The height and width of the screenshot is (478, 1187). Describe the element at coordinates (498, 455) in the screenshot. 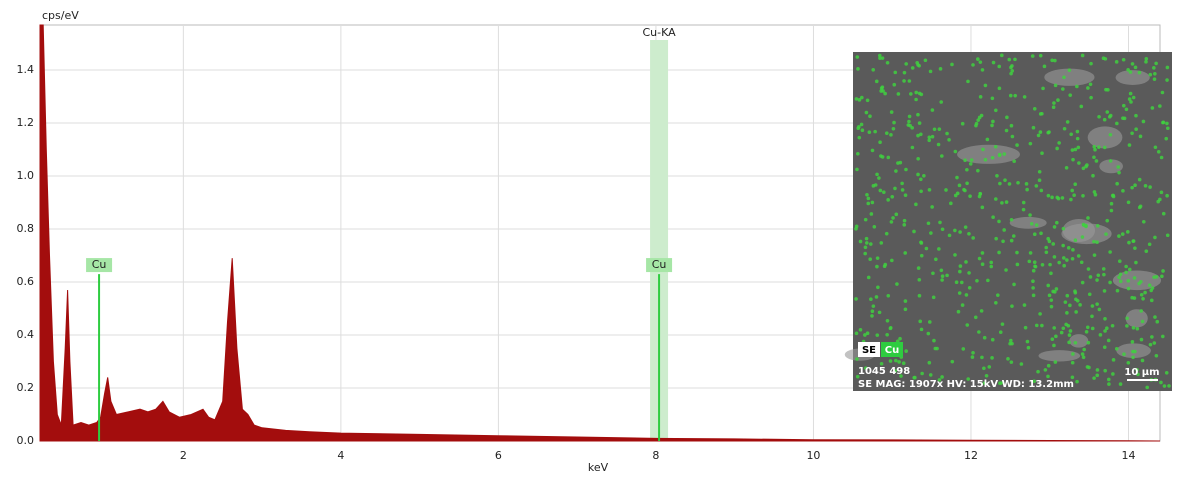

I see `x-tick-label: 6` at that location.